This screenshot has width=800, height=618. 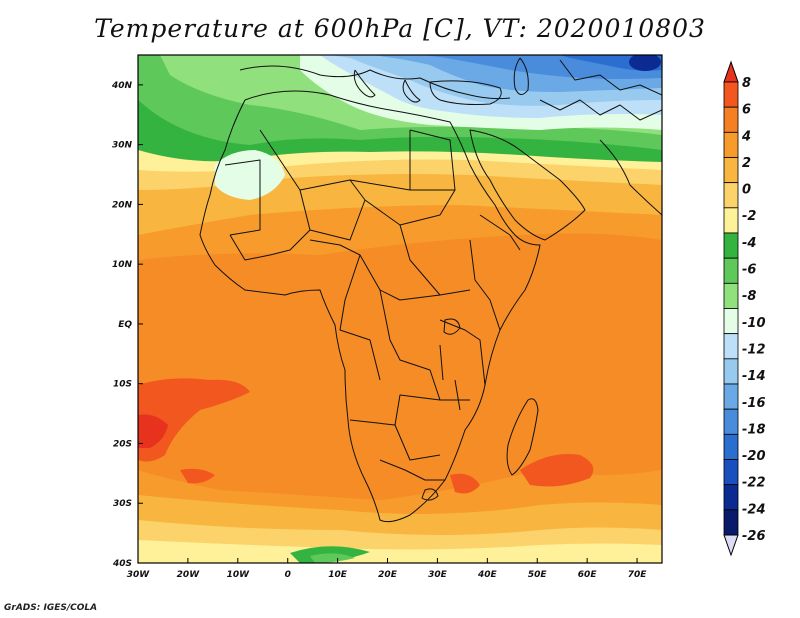 I want to click on y-axis-ticks: 40S 30S 20S 10S EQ 10N 20N 30N 40N, so click(x=127, y=325).